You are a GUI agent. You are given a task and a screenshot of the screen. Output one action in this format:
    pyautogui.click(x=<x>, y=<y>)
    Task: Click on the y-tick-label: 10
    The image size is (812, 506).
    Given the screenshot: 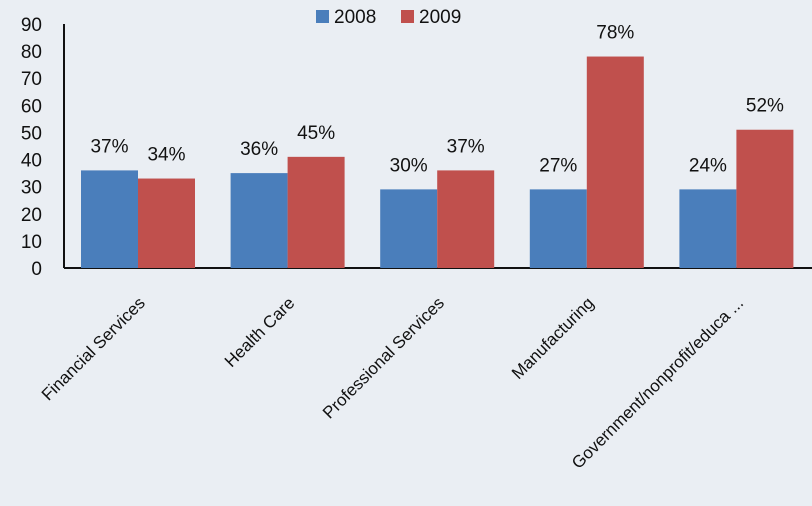 What is the action you would take?
    pyautogui.click(x=31, y=242)
    